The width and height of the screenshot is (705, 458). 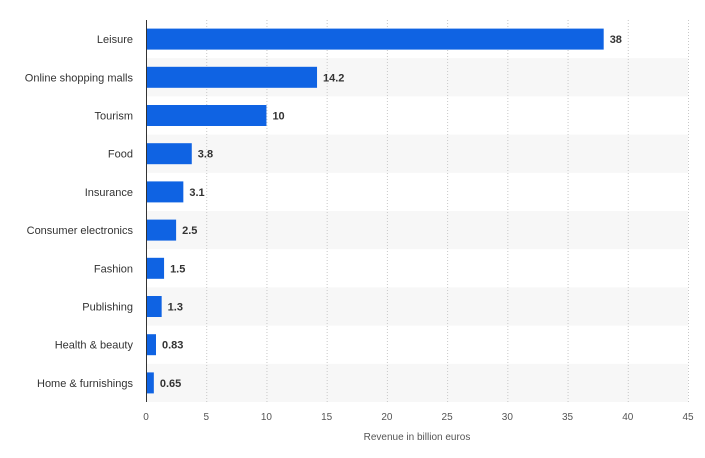 I want to click on category-label: Tourism, so click(x=113, y=117).